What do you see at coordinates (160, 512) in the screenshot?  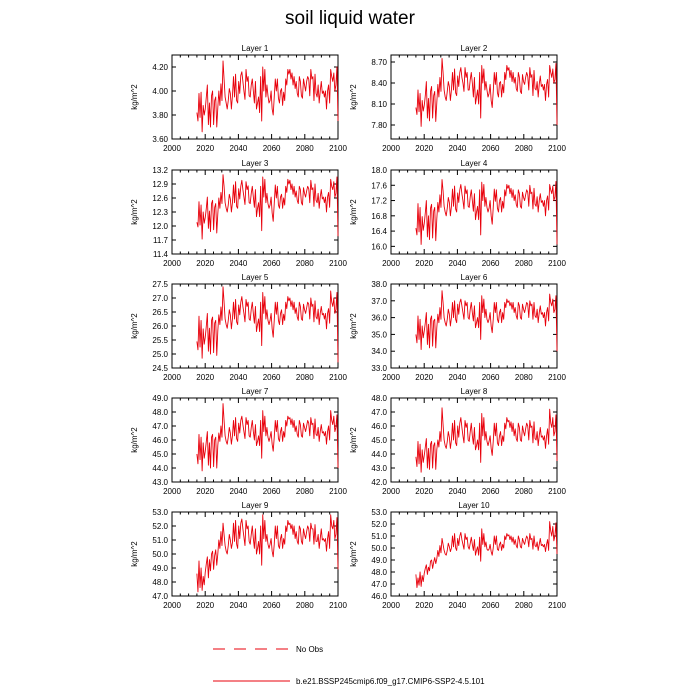 I see `y-tick-label: 53.0` at bounding box center [160, 512].